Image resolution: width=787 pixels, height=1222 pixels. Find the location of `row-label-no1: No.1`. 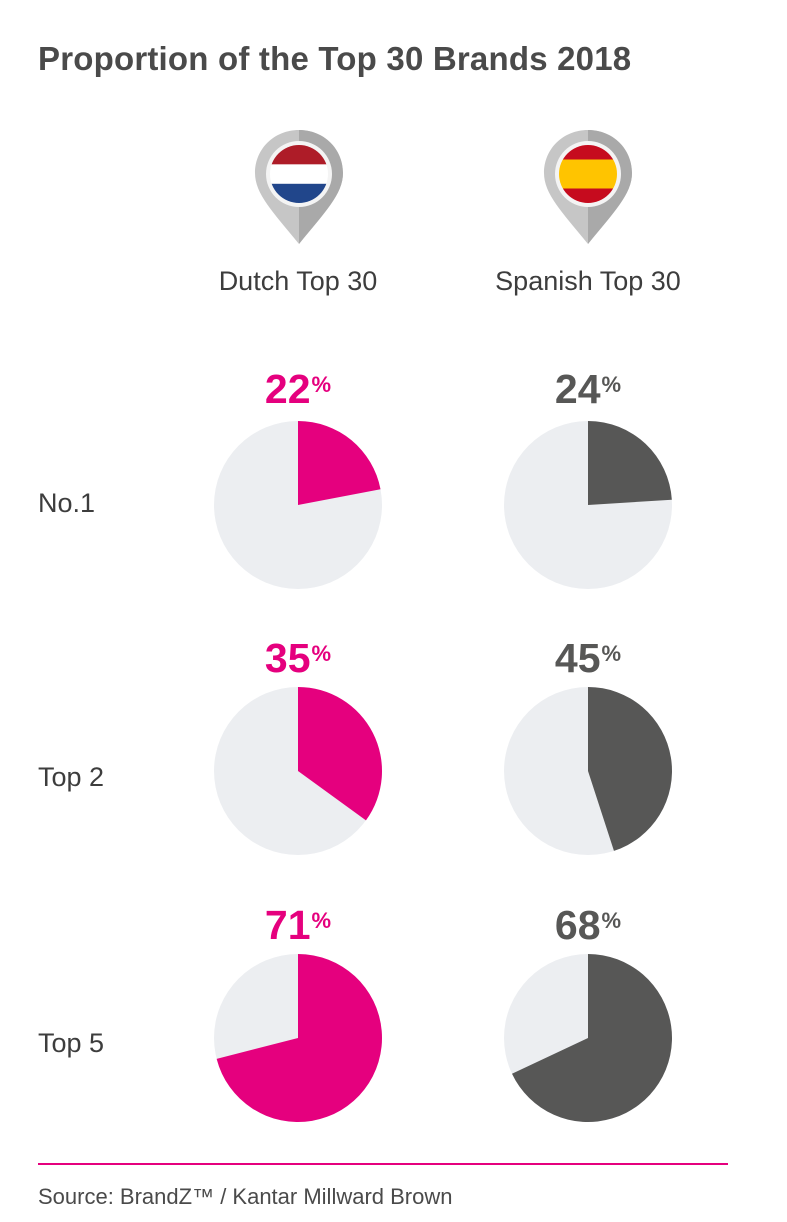

row-label-no1: No.1 is located at coordinates (67, 503).